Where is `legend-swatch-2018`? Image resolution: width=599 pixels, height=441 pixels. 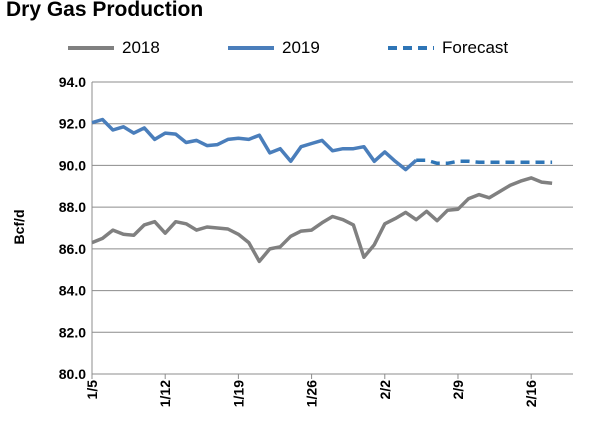
legend-swatch-2018 is located at coordinates (91, 48).